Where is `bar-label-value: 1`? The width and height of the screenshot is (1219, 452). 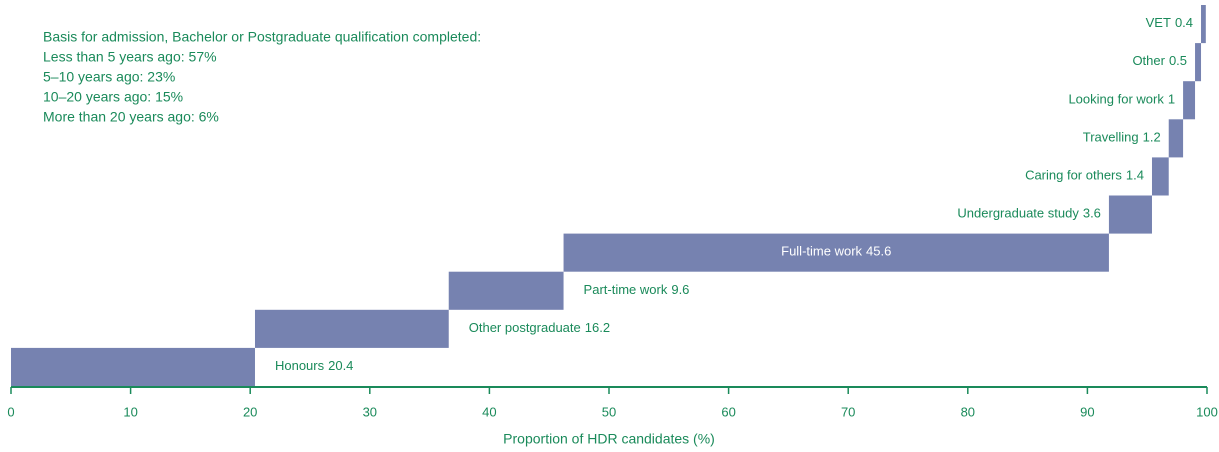 bar-label-value: 1 is located at coordinates (1171, 99).